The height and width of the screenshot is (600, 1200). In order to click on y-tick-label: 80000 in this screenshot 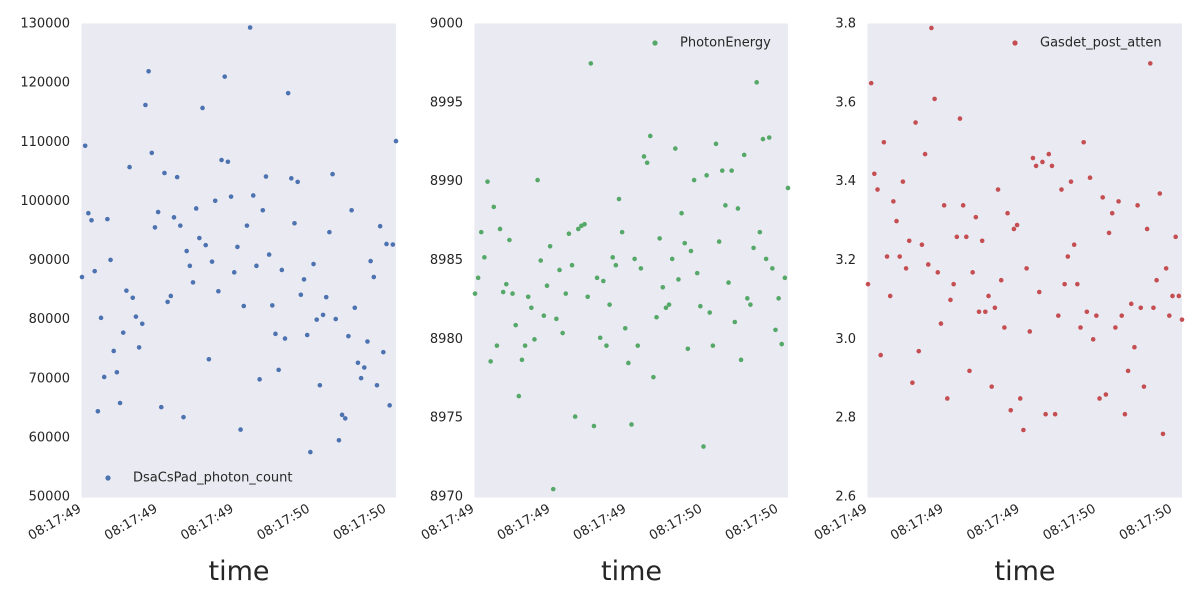, I will do `click(49, 319)`.